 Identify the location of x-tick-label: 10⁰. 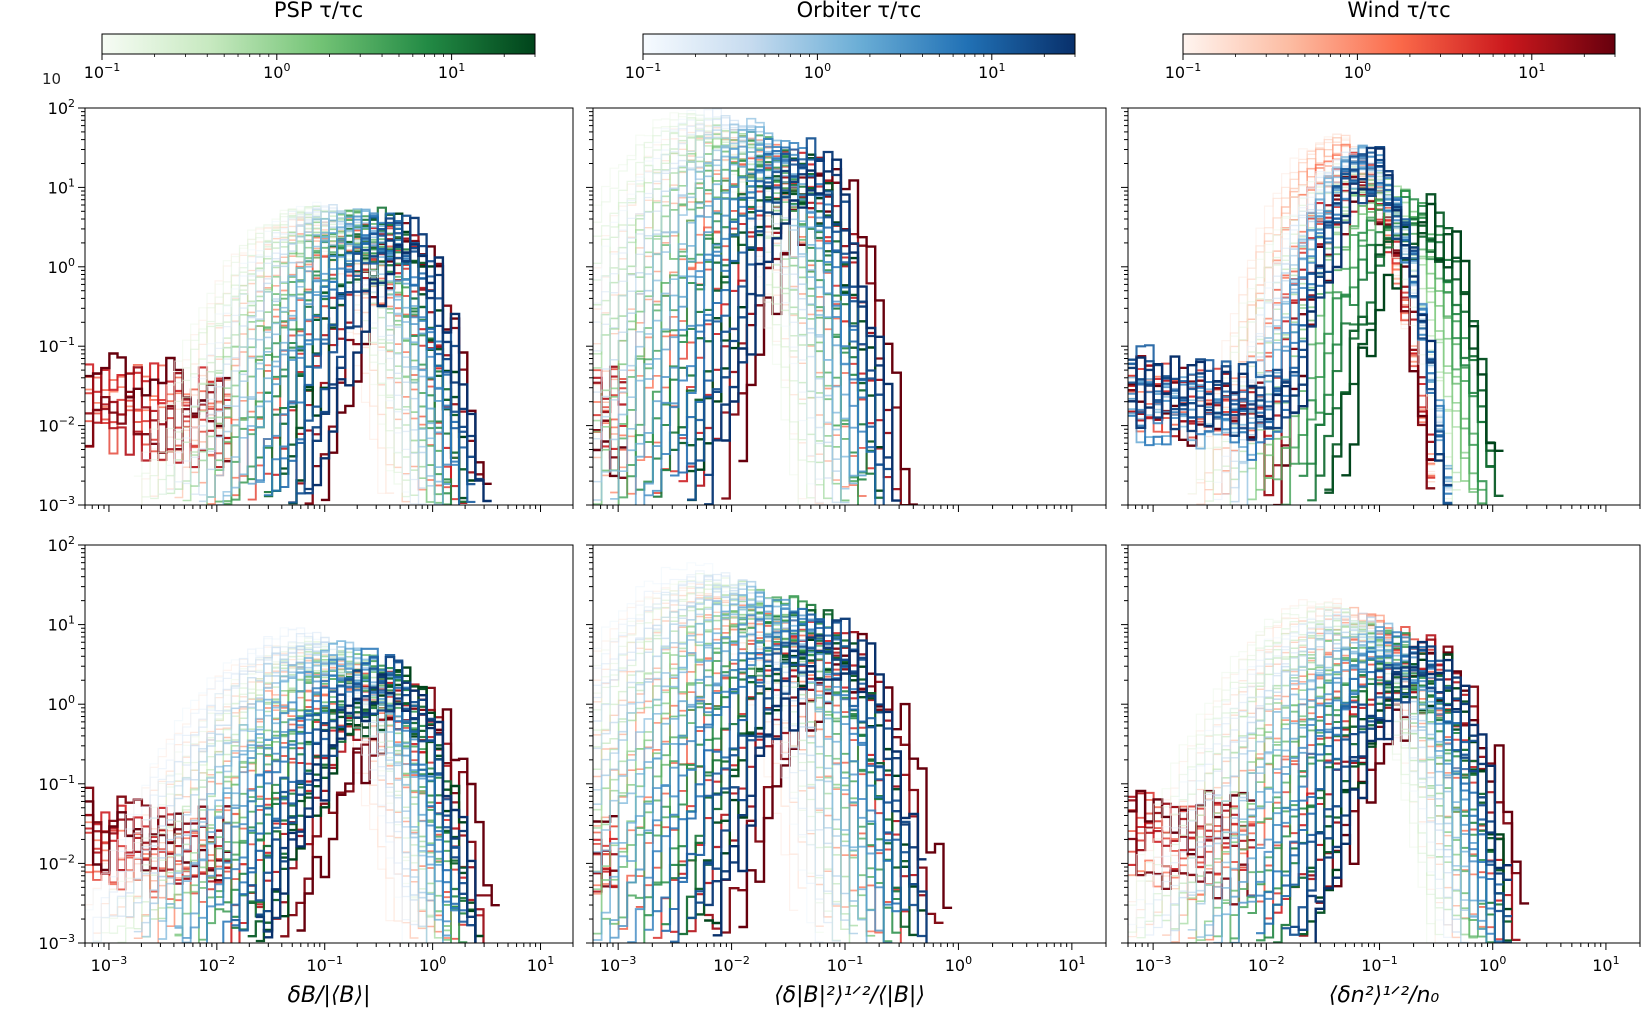
(432, 964).